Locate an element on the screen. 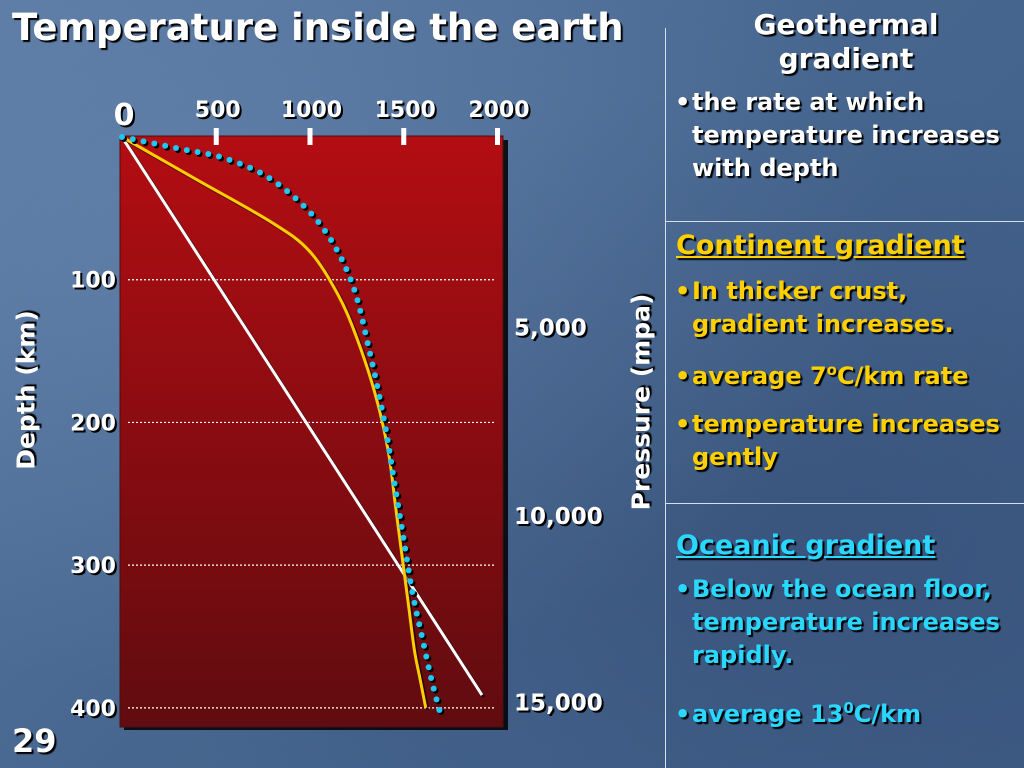 This screenshot has height=768, width=1024. pressure-tick-1-text: 10,000 is located at coordinates (558, 517).